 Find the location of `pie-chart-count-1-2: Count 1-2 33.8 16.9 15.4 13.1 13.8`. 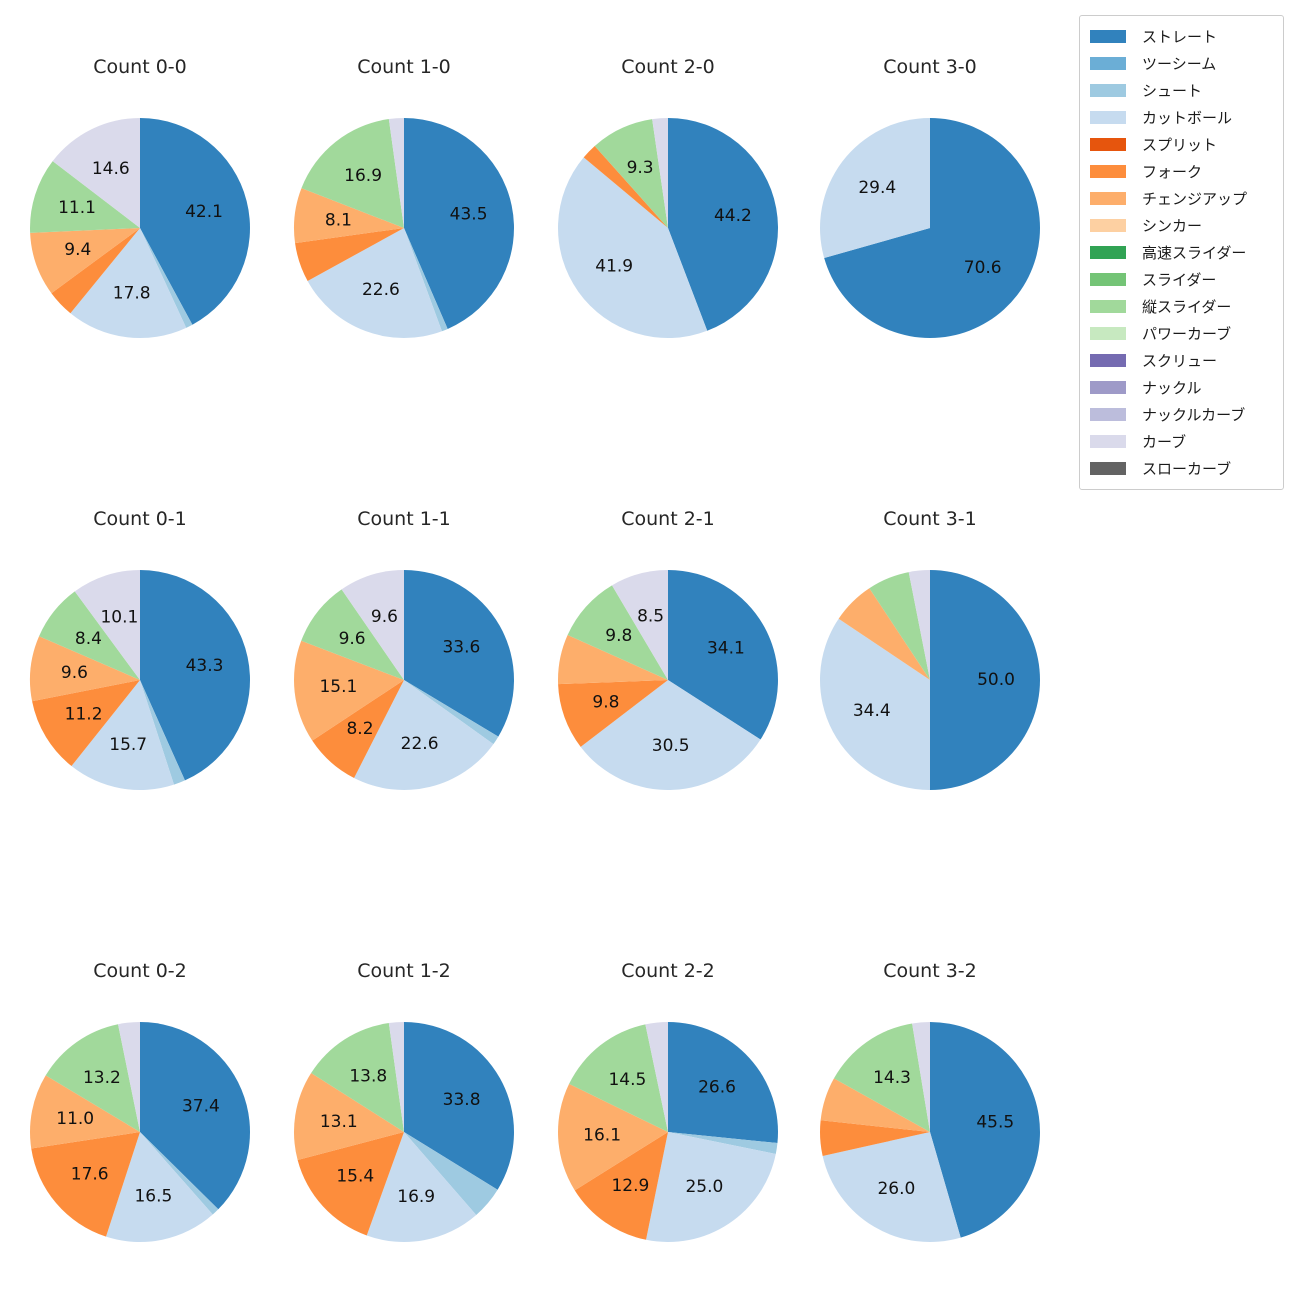

pie-chart-count-1-2: Count 1-2 33.8 16.9 15.4 13.1 13.8 is located at coordinates (404, 1102).